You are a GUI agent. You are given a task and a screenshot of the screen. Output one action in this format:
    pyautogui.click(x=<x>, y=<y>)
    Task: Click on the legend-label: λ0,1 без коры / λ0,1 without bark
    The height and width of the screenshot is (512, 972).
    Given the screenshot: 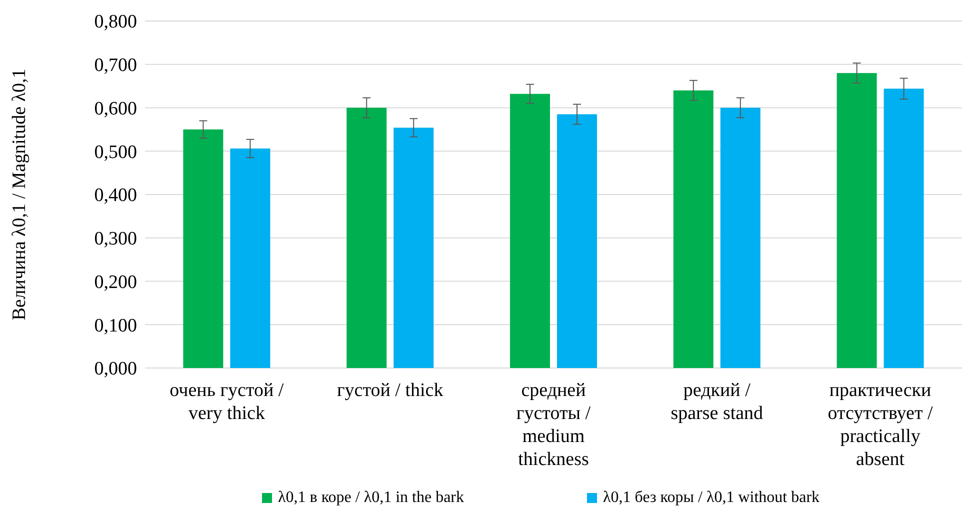 What is the action you would take?
    pyautogui.click(x=711, y=497)
    